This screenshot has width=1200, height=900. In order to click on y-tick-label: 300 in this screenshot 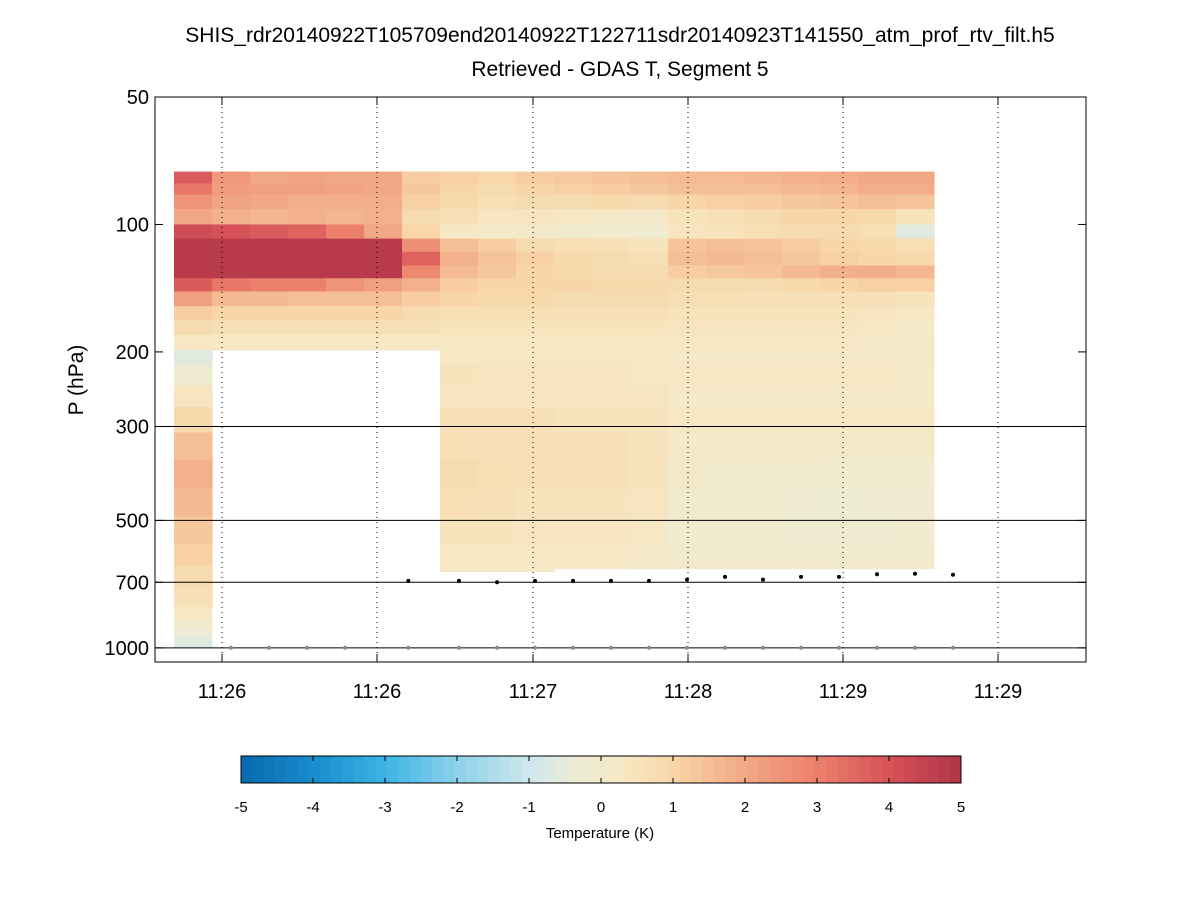, I will do `click(132, 427)`.